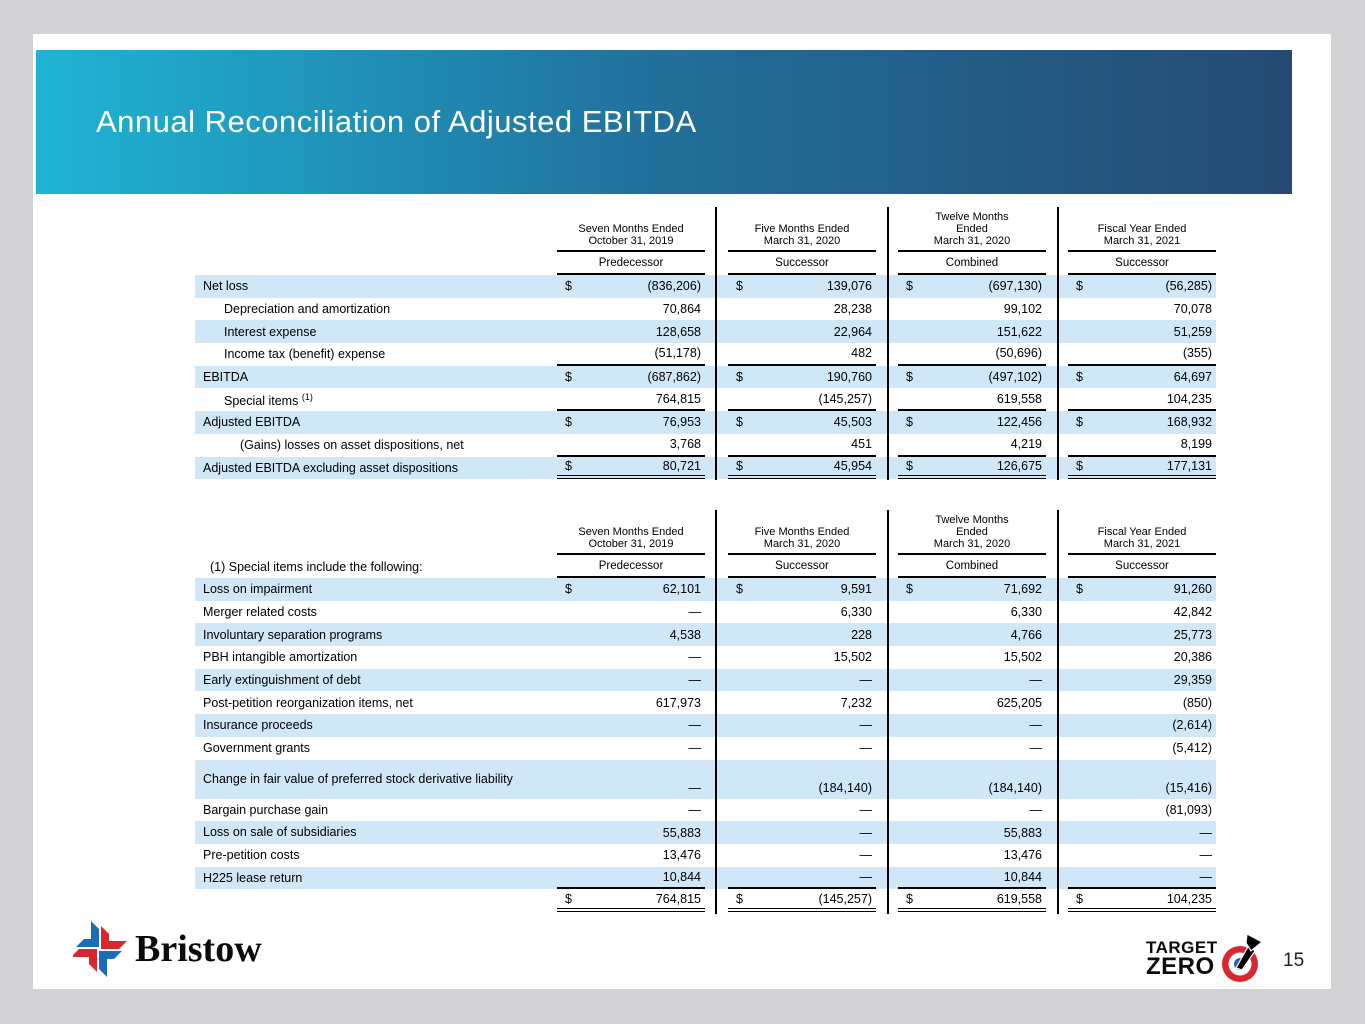 The height and width of the screenshot is (1024, 1365). What do you see at coordinates (631, 331) in the screenshot?
I see `value-cell: 128,658` at bounding box center [631, 331].